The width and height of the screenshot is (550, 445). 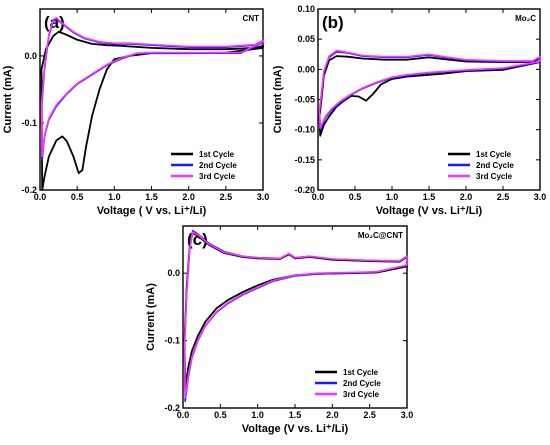 I want to click on y-tick-label: -0.20, so click(x=304, y=190).